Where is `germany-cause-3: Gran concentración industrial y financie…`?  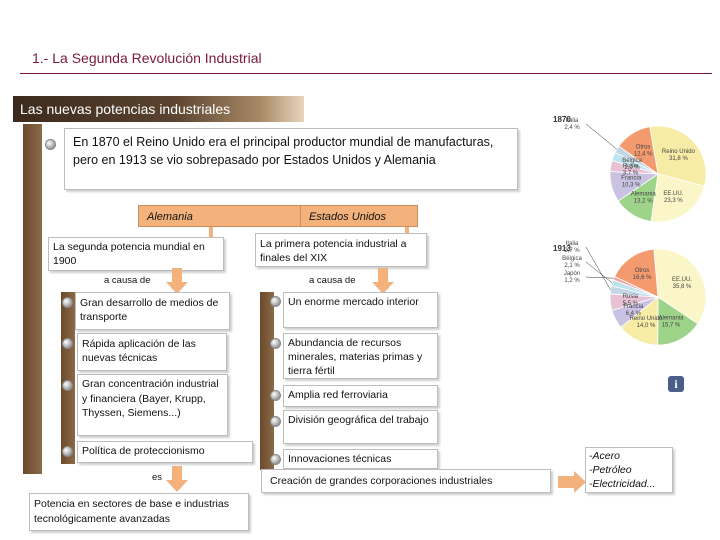
germany-cause-3: Gran concentración industrial y financie… is located at coordinates (152, 405).